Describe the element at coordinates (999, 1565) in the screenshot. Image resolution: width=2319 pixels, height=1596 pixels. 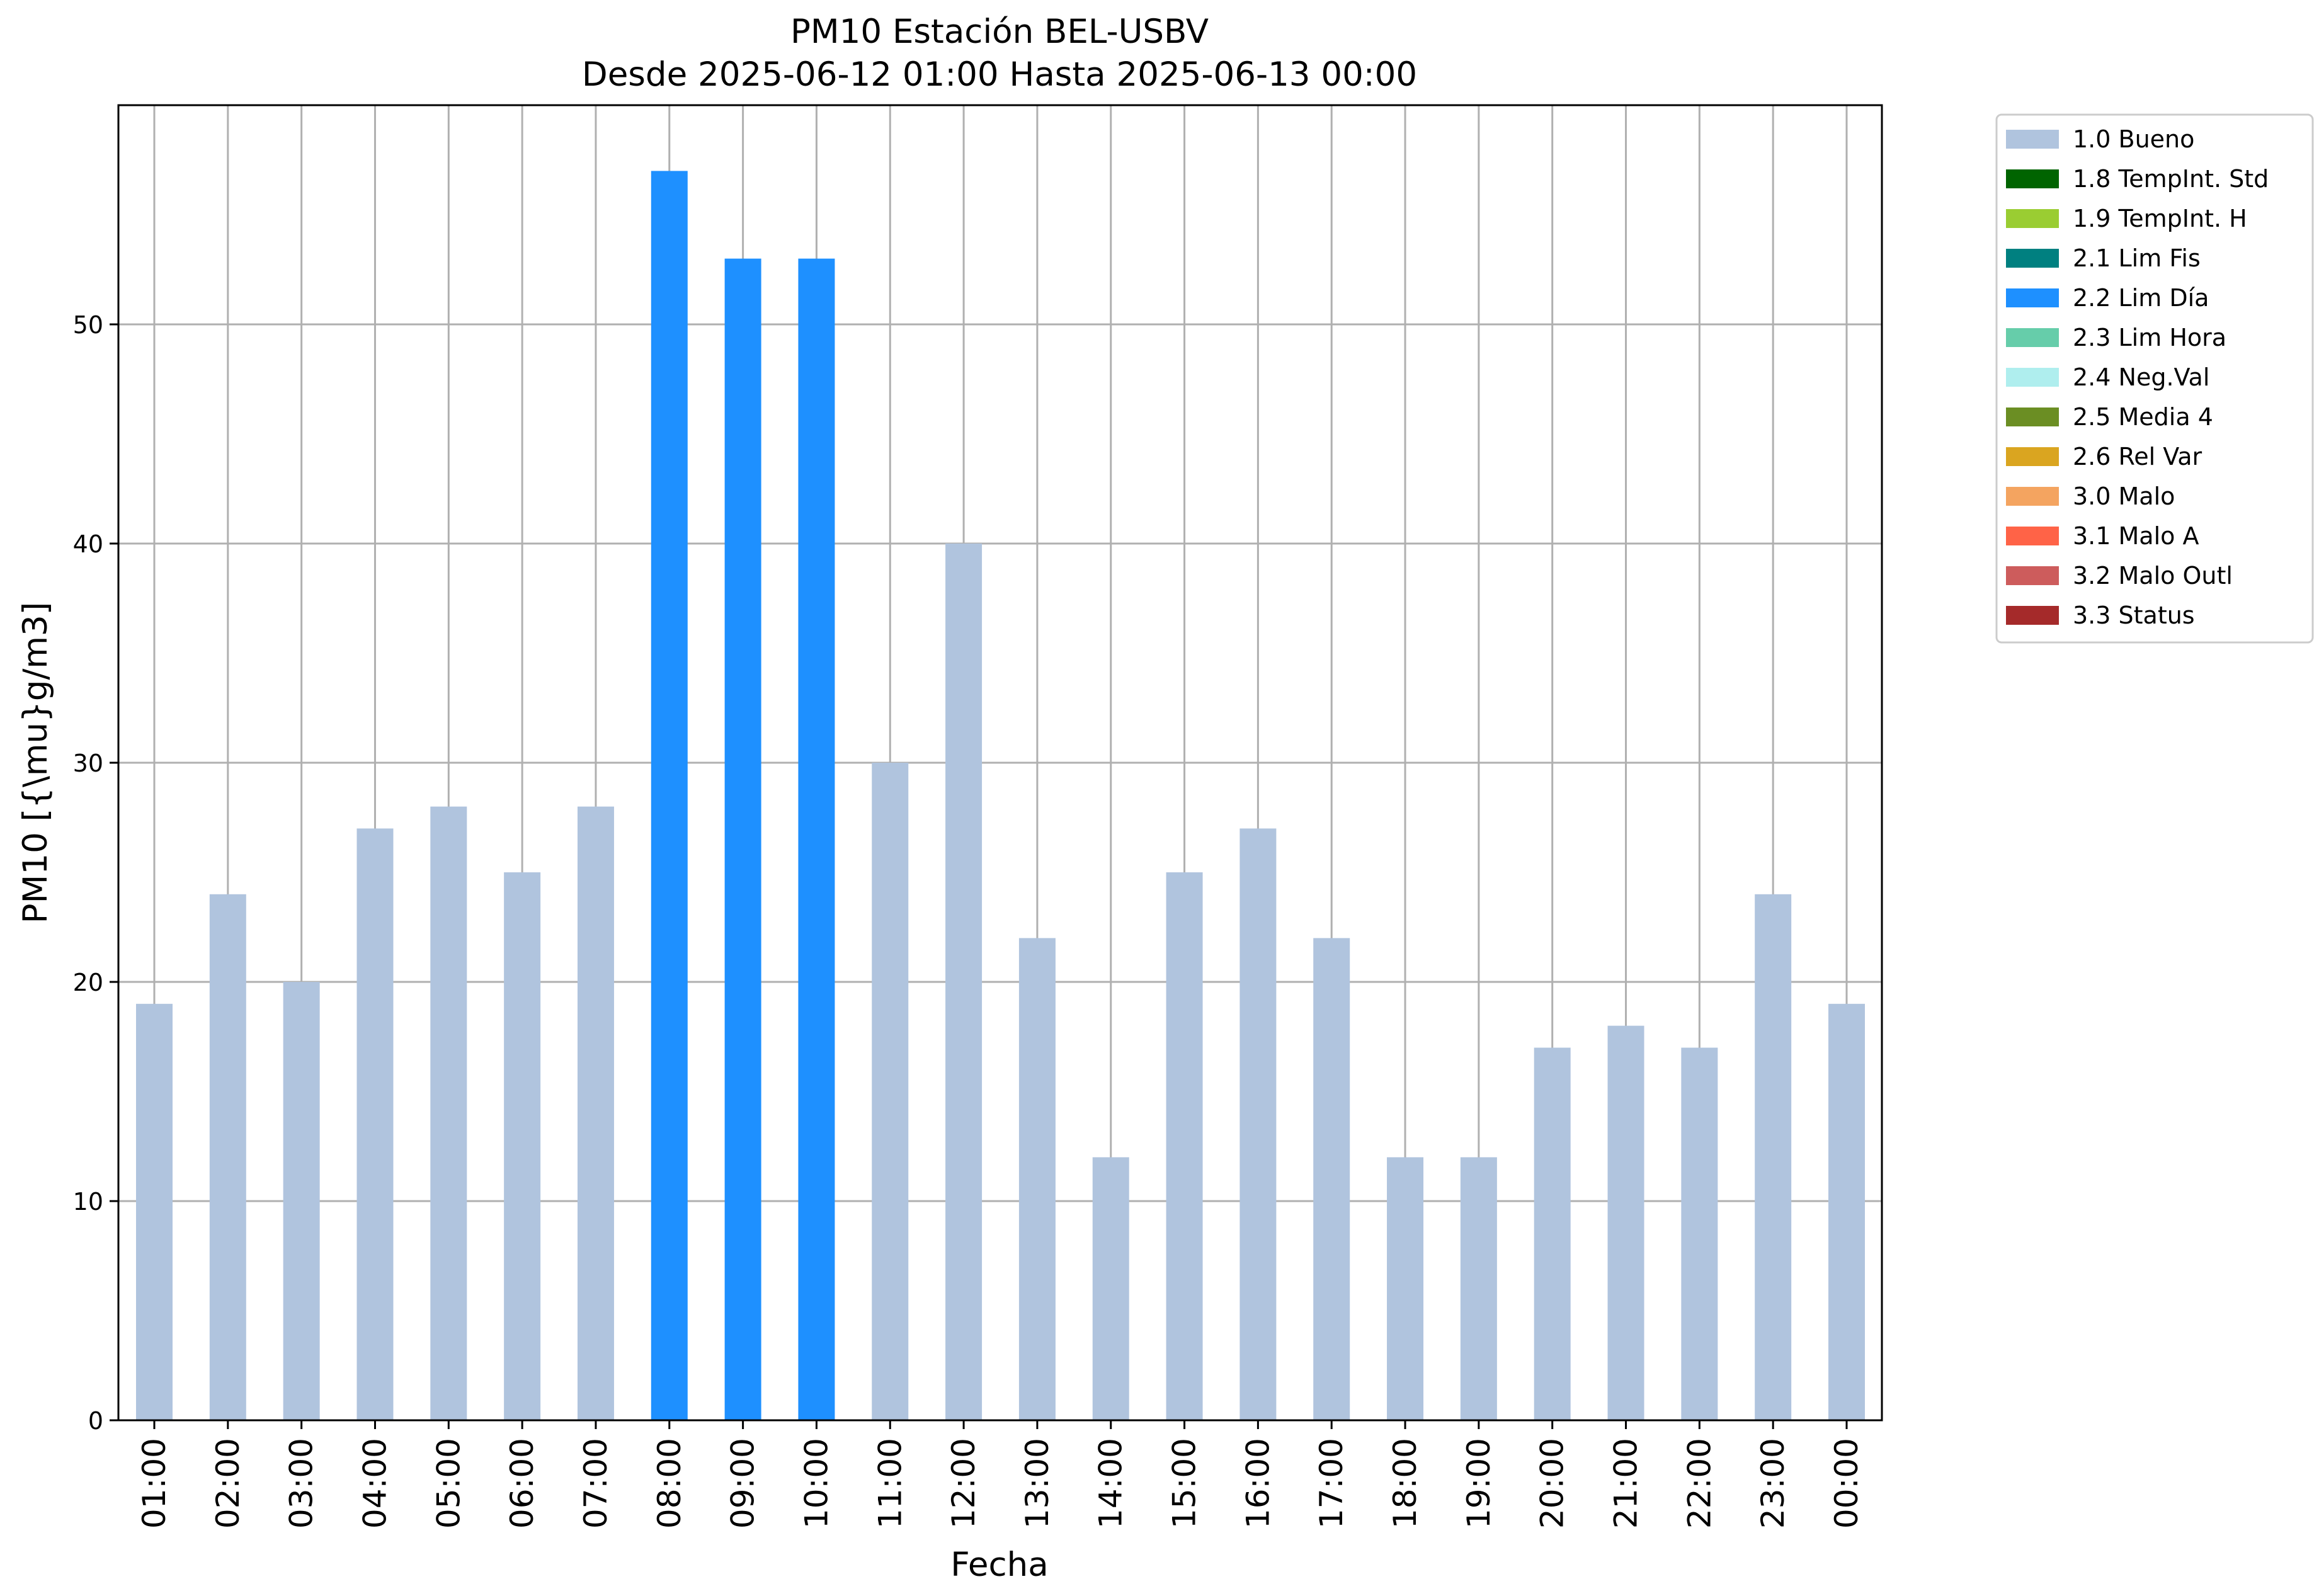
I see `x-axis-label: Fecha` at that location.